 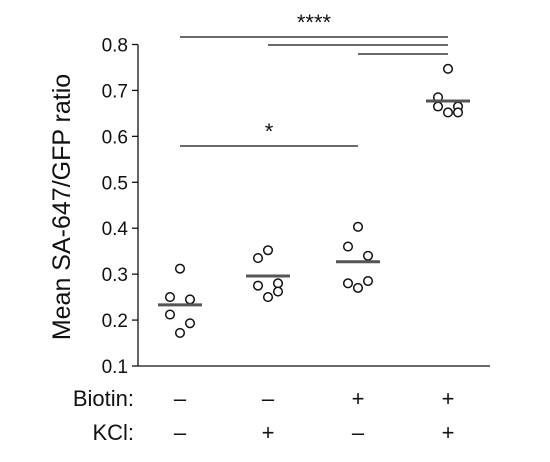 I want to click on y-tick-label: 0.2, so click(x=115, y=321).